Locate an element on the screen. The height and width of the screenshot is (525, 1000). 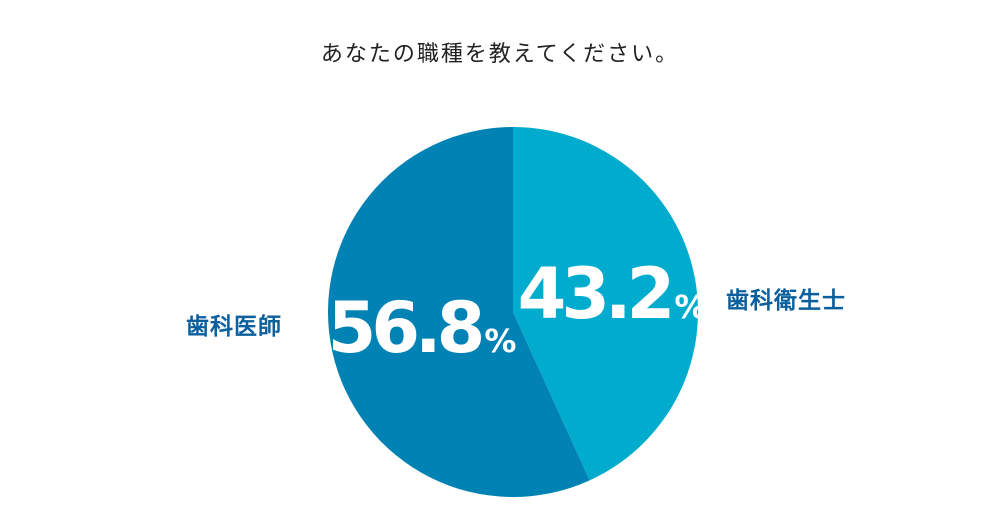
slice-value-label: 43.2% is located at coordinates (612, 294).